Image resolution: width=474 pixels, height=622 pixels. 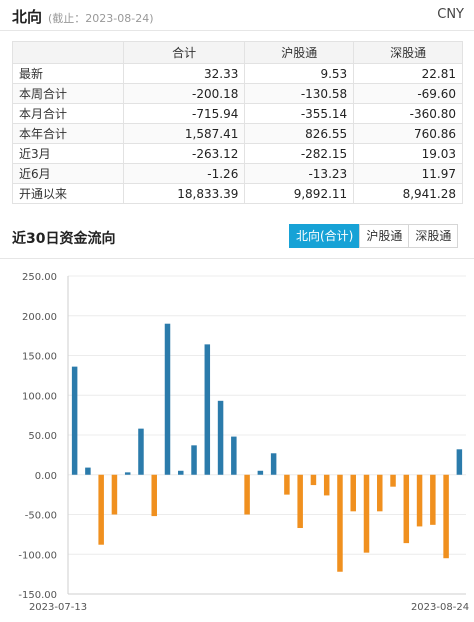 I want to click on table-cell: 760.86, so click(x=408, y=133).